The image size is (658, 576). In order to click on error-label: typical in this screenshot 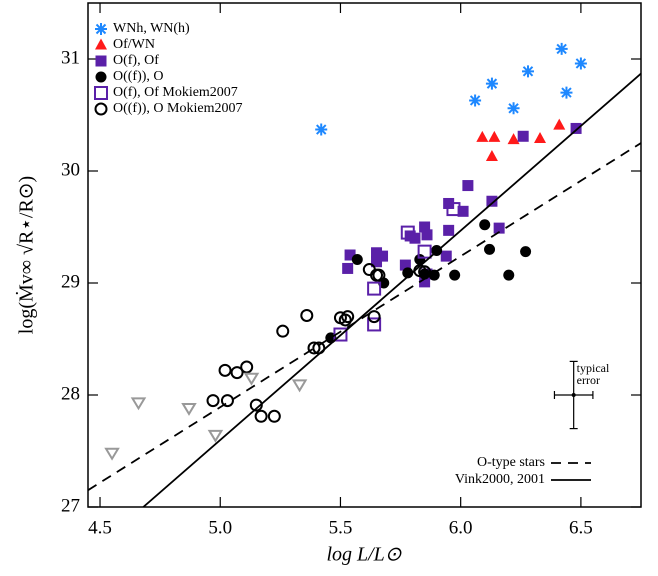, I will do `click(593, 368)`.